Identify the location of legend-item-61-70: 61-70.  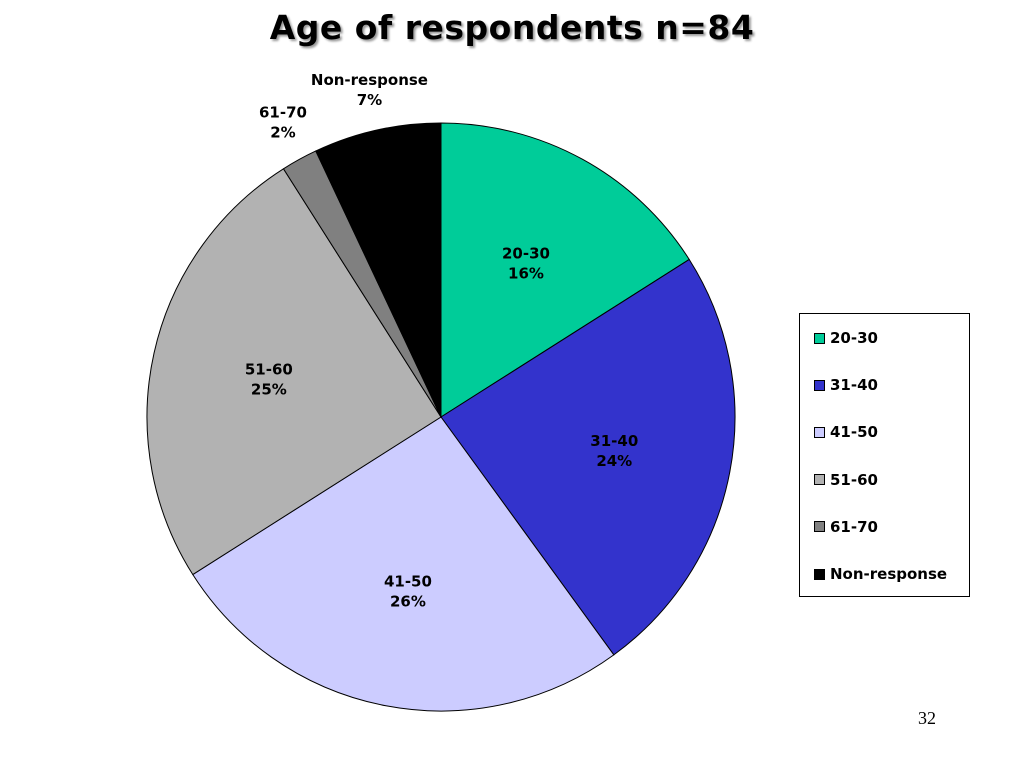
(846, 527).